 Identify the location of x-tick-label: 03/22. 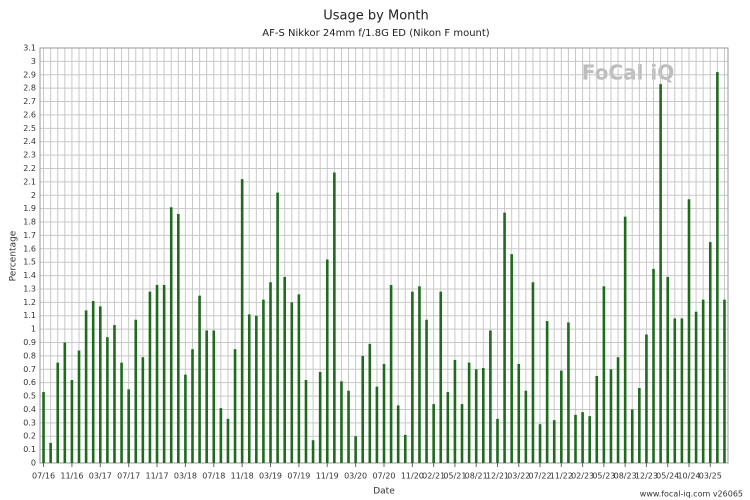
(518, 476).